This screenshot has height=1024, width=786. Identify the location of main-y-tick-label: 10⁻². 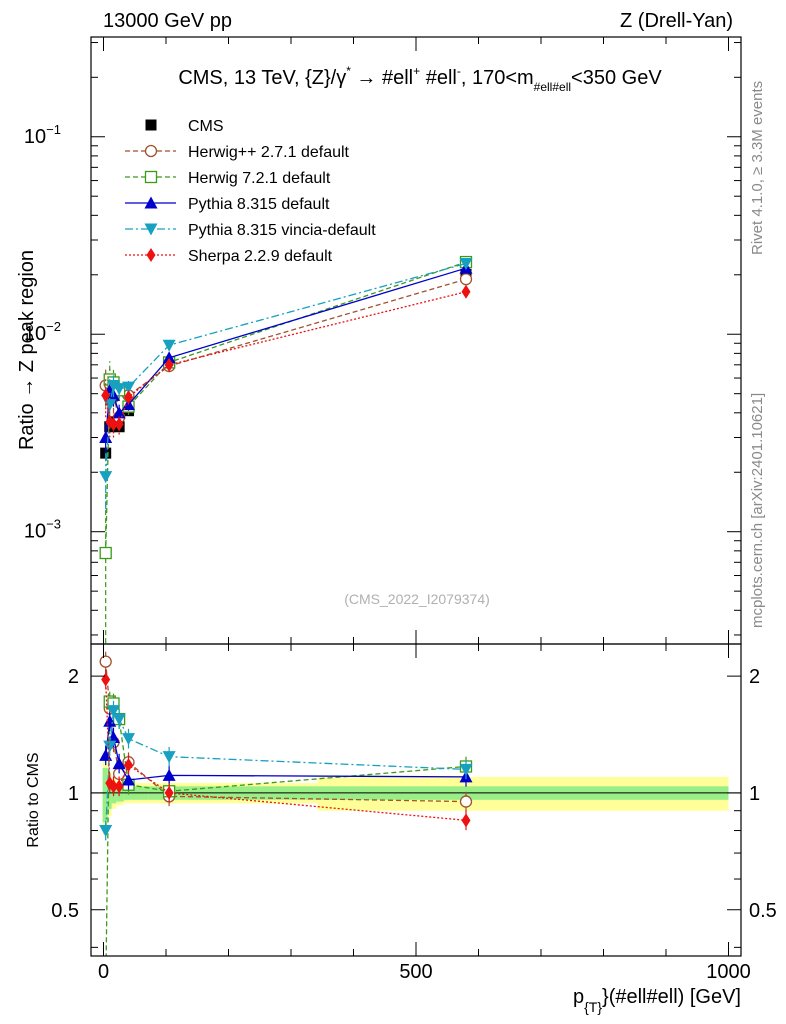
(42, 332).